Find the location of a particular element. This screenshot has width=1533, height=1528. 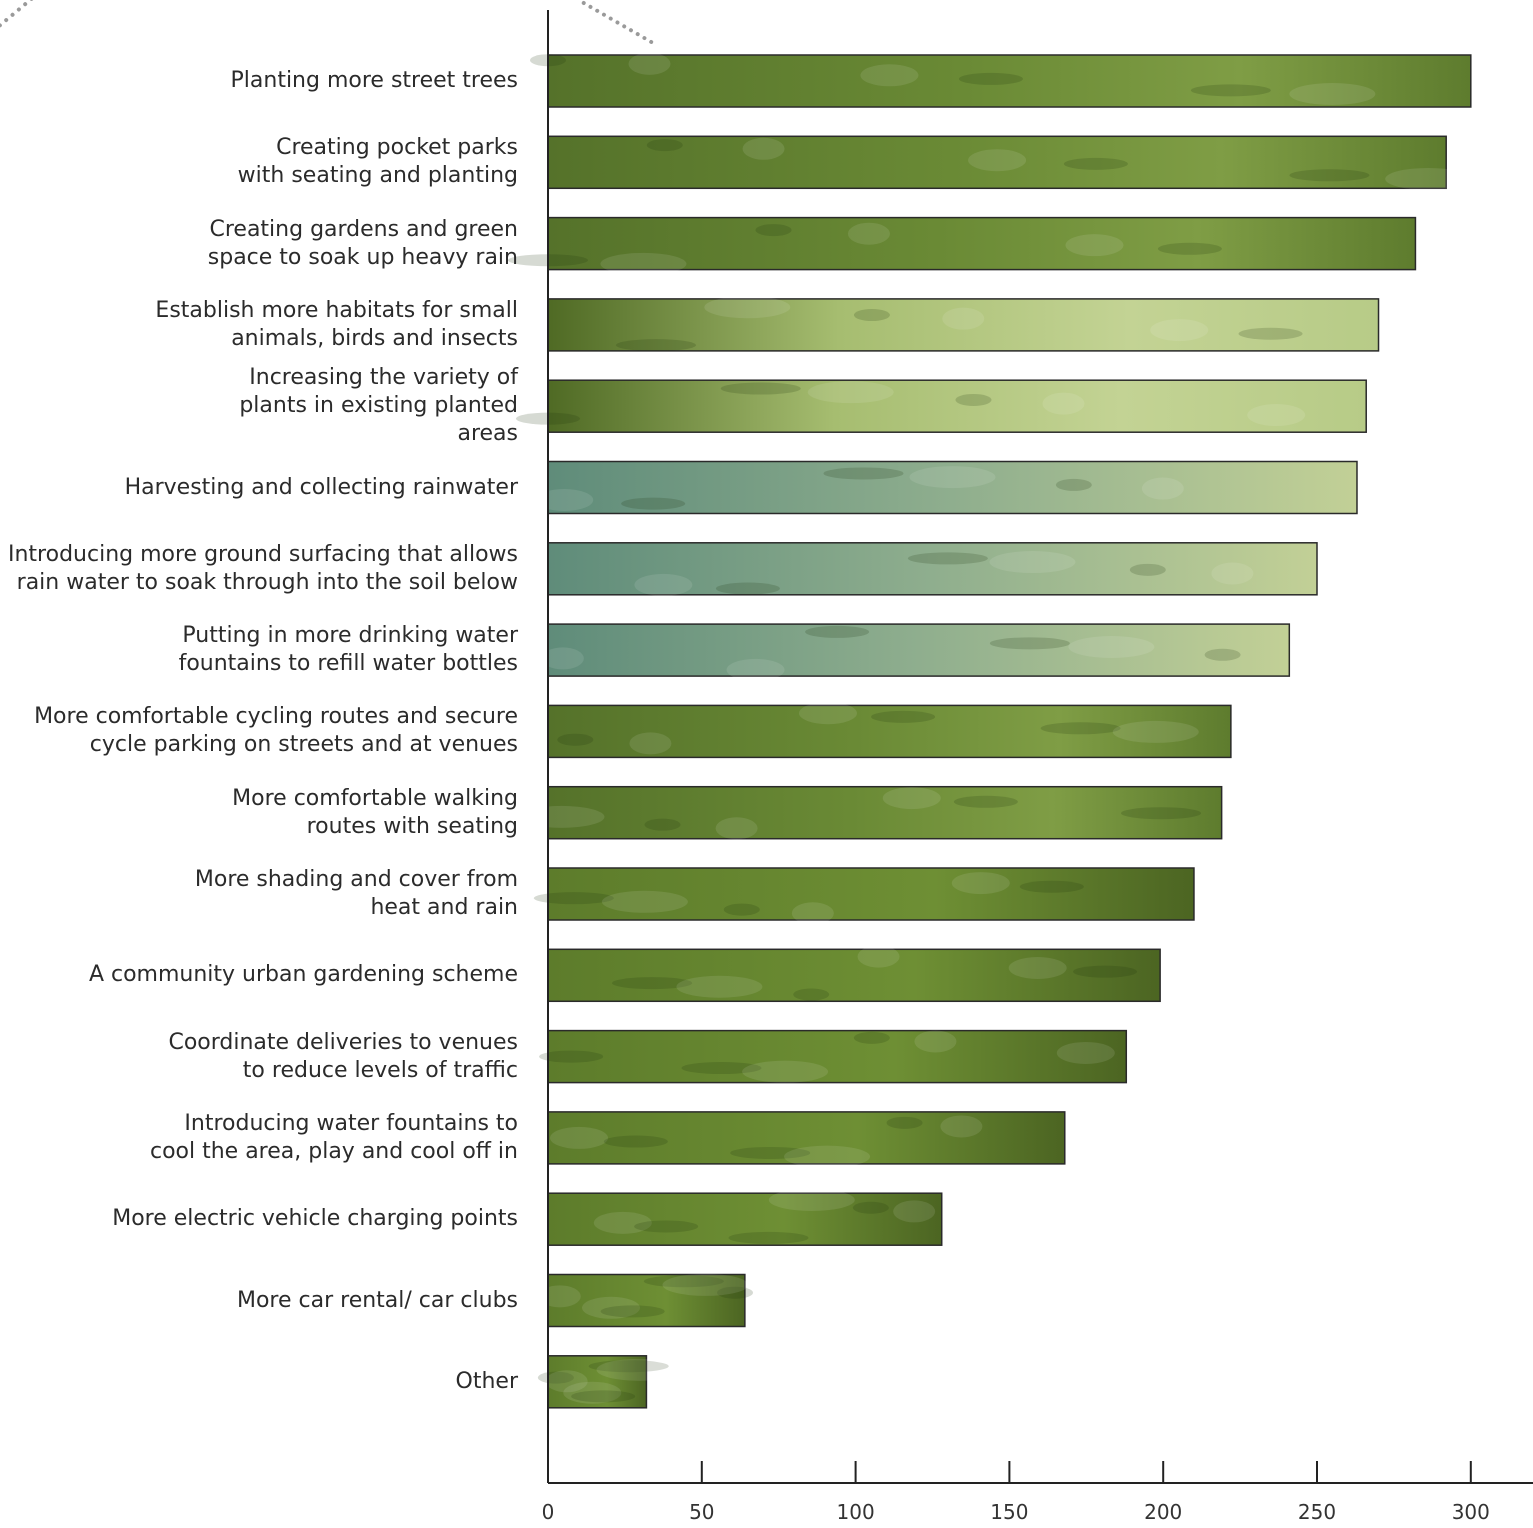

category-label-line: to reduce levels of traffic is located at coordinates (380, 1070).